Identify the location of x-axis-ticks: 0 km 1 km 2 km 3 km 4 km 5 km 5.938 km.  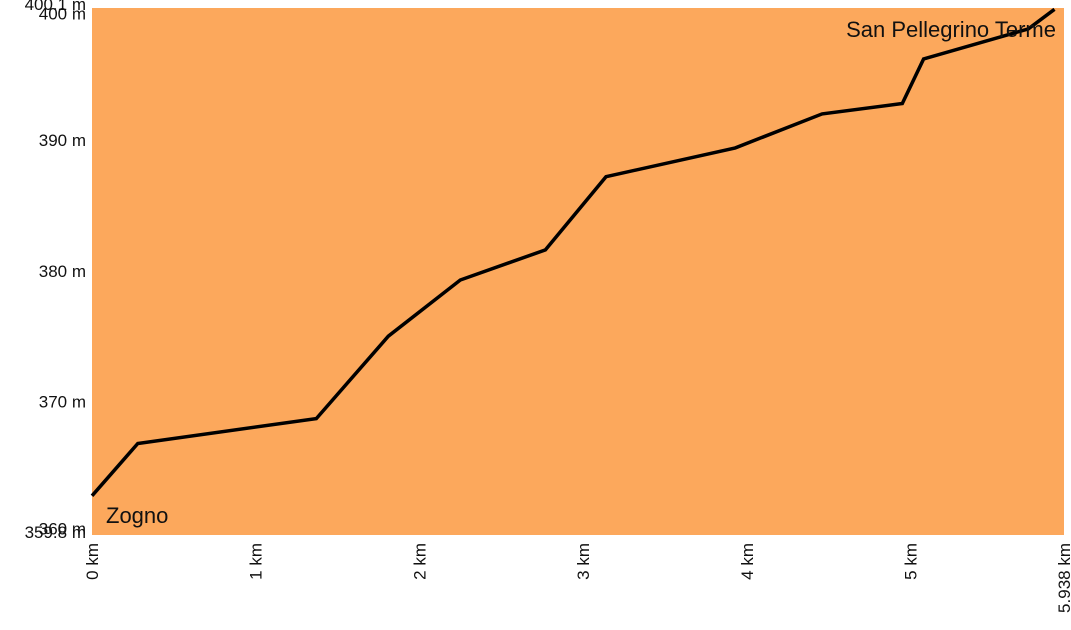
(577, 578).